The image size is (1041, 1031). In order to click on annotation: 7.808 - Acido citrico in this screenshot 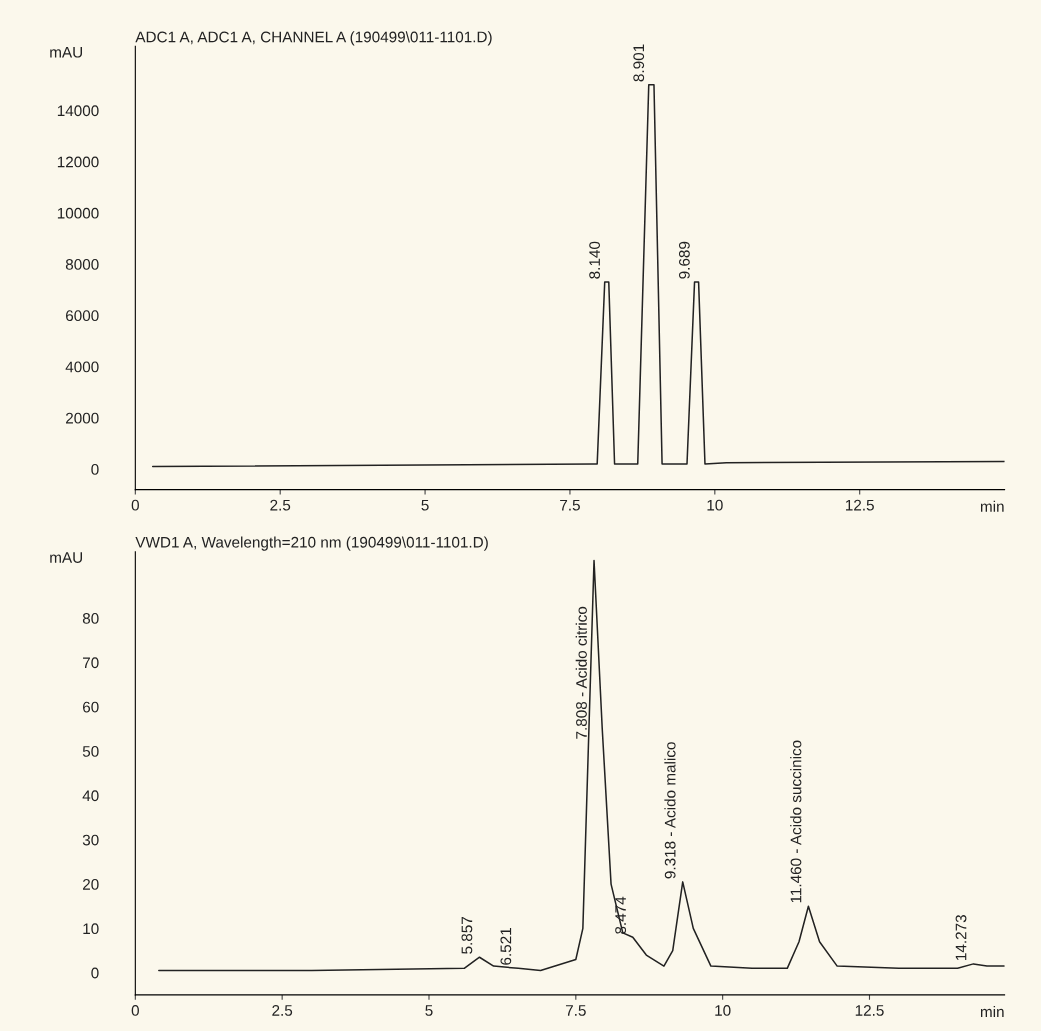, I will do `click(581, 672)`.